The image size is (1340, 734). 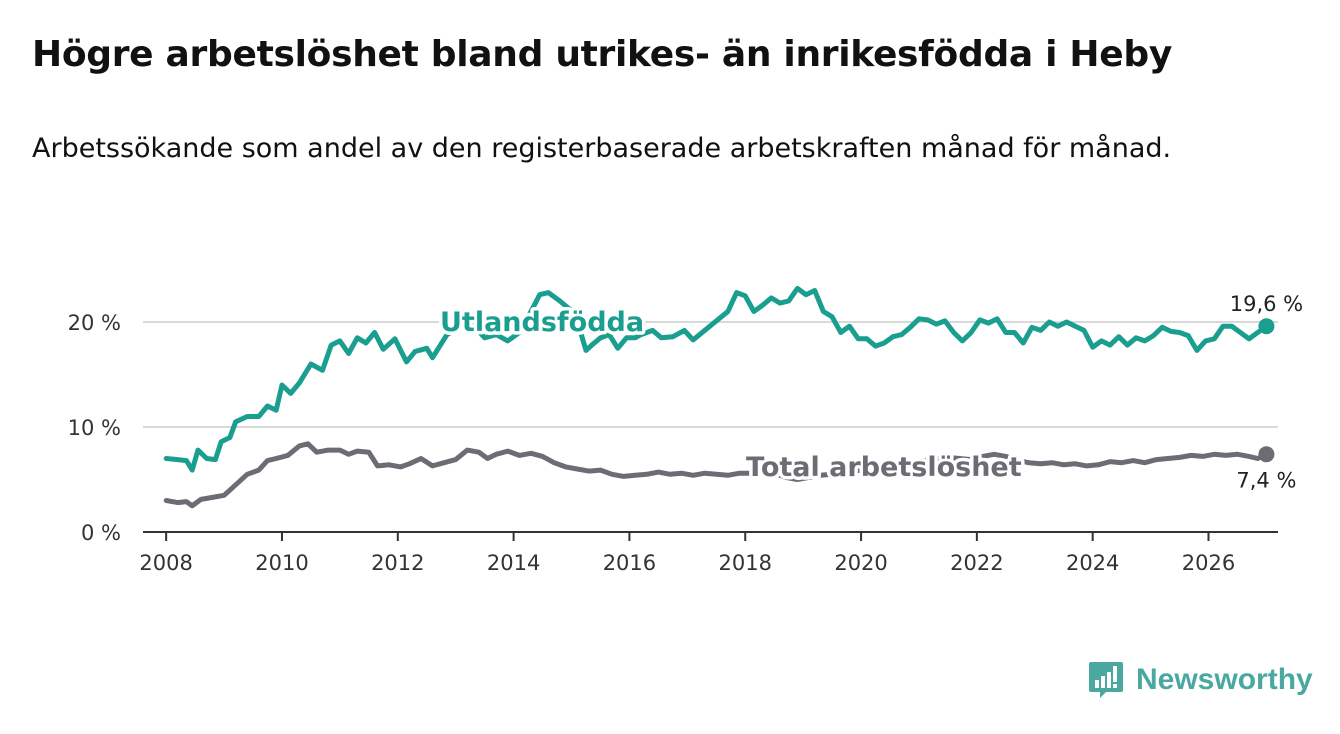 What do you see at coordinates (745, 563) in the screenshot?
I see `x-tick-label: 2018` at bounding box center [745, 563].